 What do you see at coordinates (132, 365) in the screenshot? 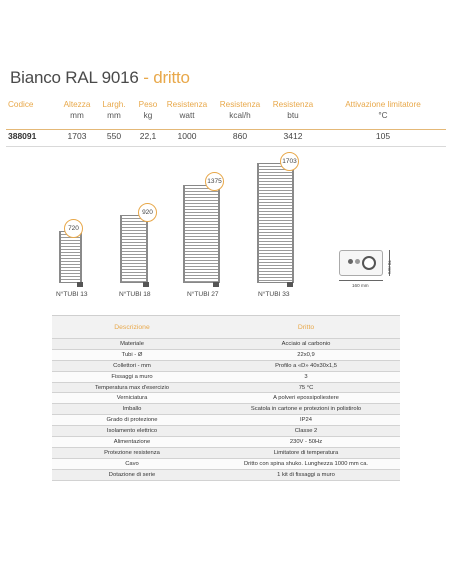
I see `row-label: Collettori - mm` at bounding box center [132, 365].